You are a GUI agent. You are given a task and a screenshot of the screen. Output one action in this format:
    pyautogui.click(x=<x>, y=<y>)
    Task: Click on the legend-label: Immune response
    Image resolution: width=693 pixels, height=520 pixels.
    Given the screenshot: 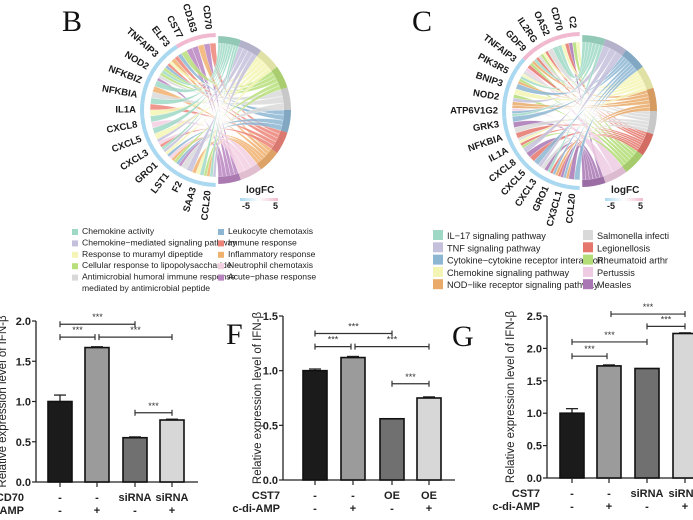 What is the action you would take?
    pyautogui.click(x=262, y=242)
    